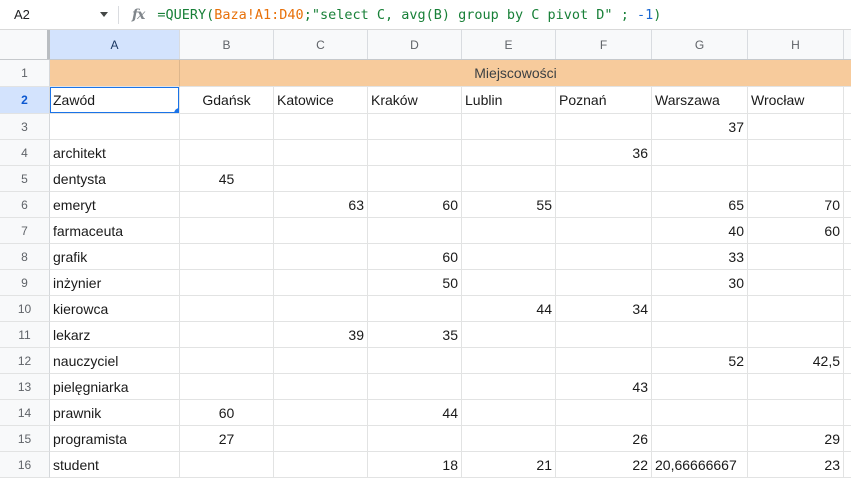 The image size is (851, 479). What do you see at coordinates (604, 205) in the screenshot?
I see `cell-F6` at bounding box center [604, 205].